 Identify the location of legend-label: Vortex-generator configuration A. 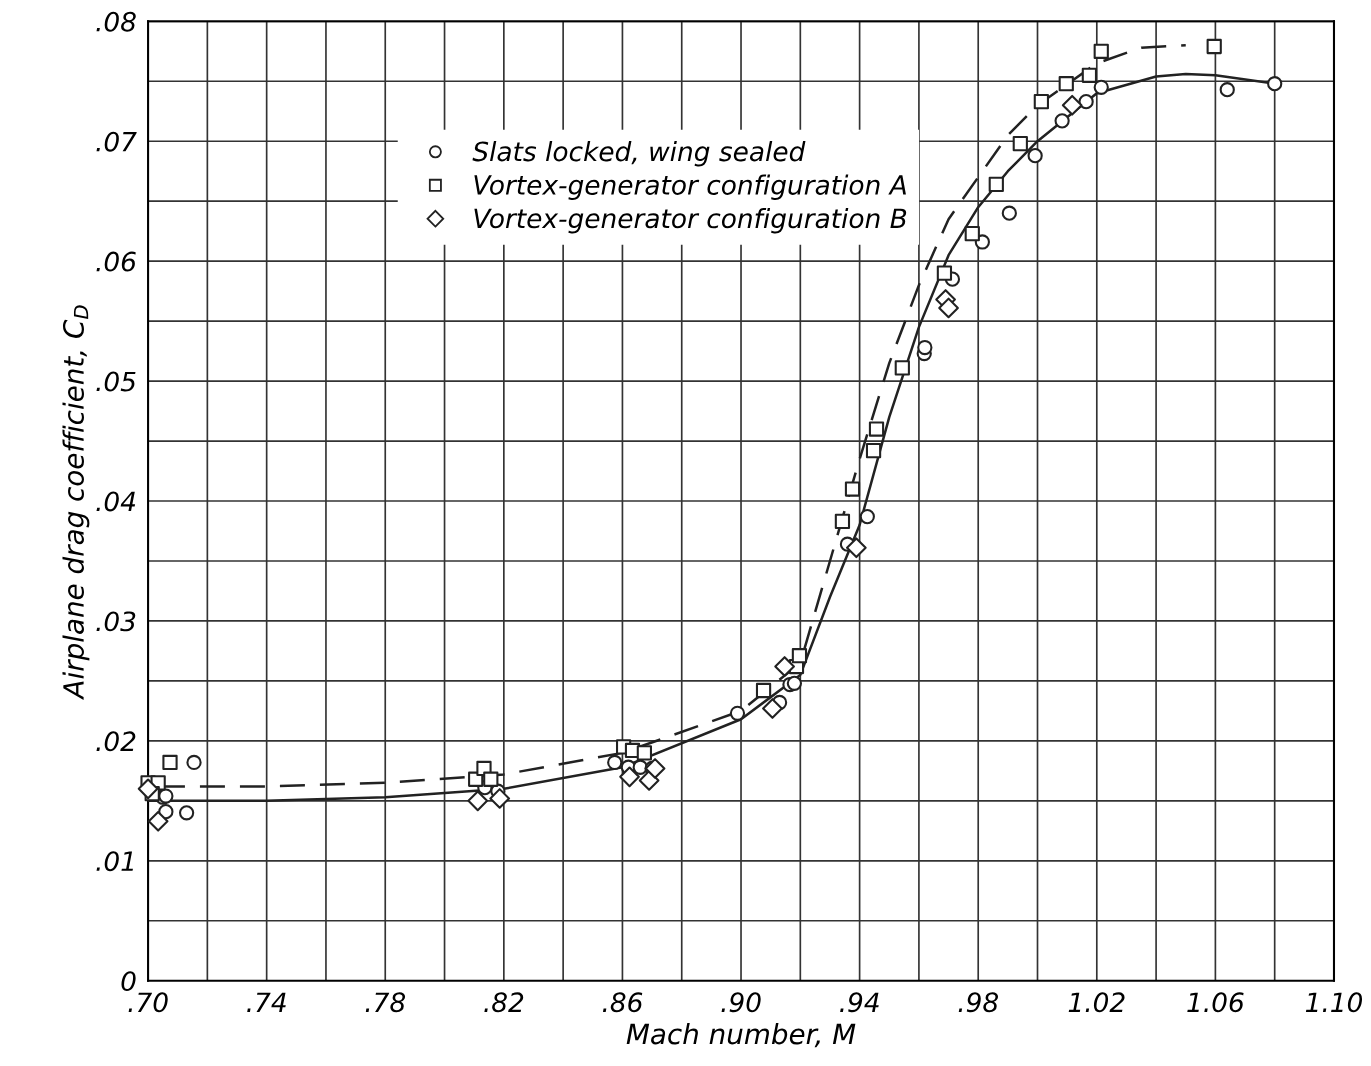
(690, 187).